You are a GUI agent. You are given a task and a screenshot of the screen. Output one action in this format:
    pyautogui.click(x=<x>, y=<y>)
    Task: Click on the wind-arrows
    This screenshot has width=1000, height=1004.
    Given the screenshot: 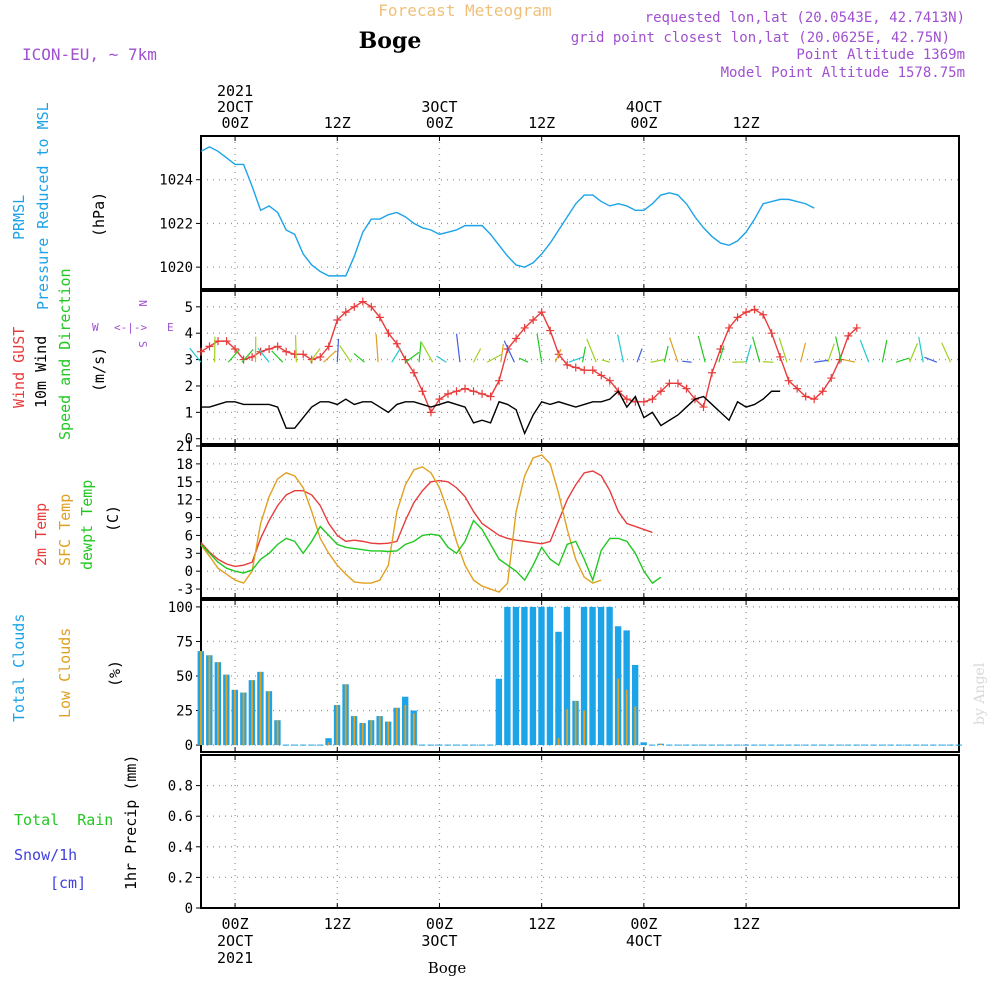 What is the action you would take?
    pyautogui.click(x=570, y=348)
    